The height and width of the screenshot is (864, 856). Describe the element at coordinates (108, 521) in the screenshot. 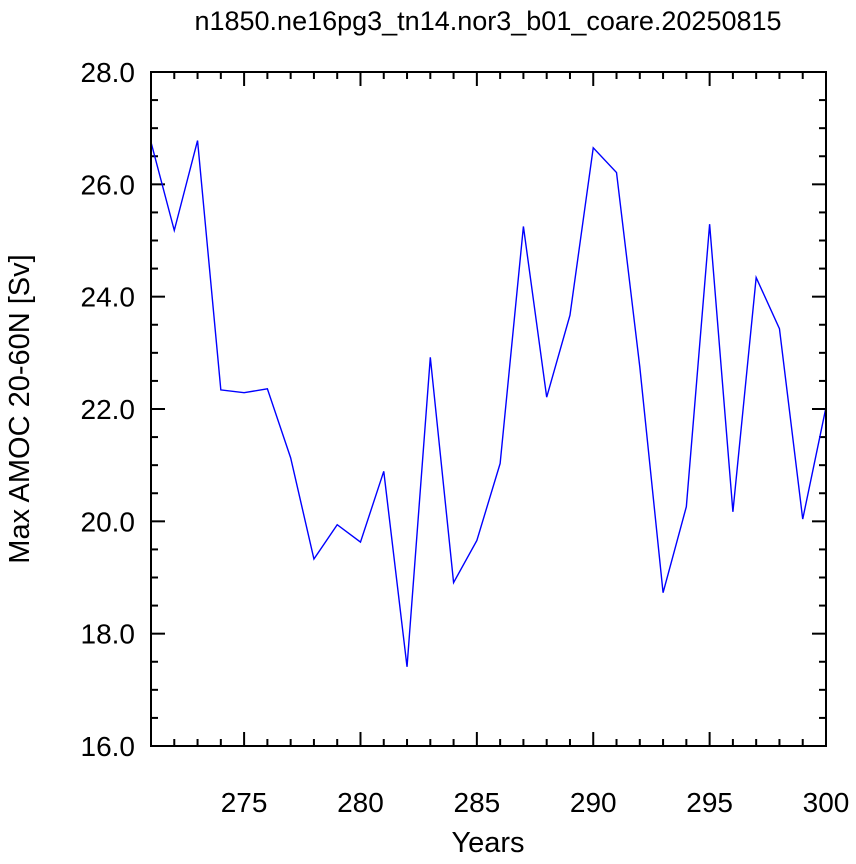

I see `y-tick-label: 20.0` at that location.